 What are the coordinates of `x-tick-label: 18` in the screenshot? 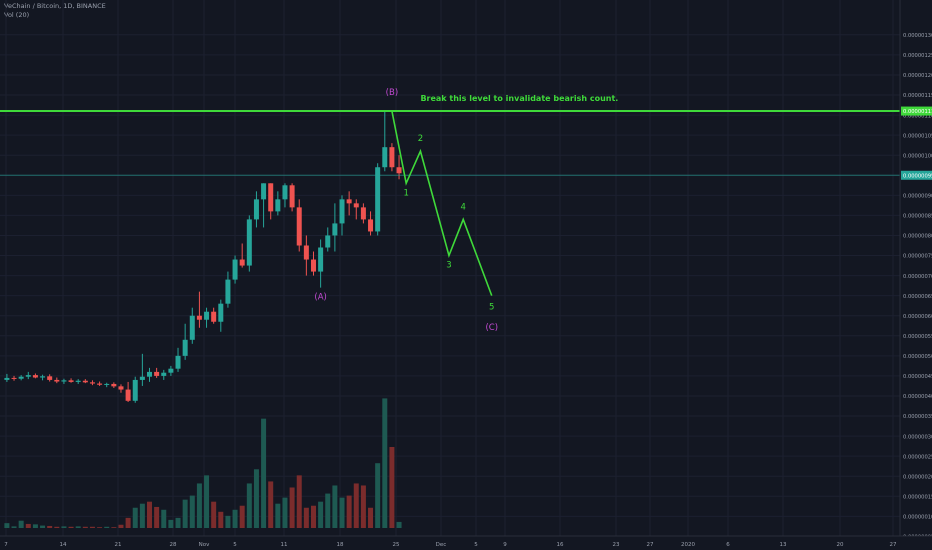 It's located at (340, 545).